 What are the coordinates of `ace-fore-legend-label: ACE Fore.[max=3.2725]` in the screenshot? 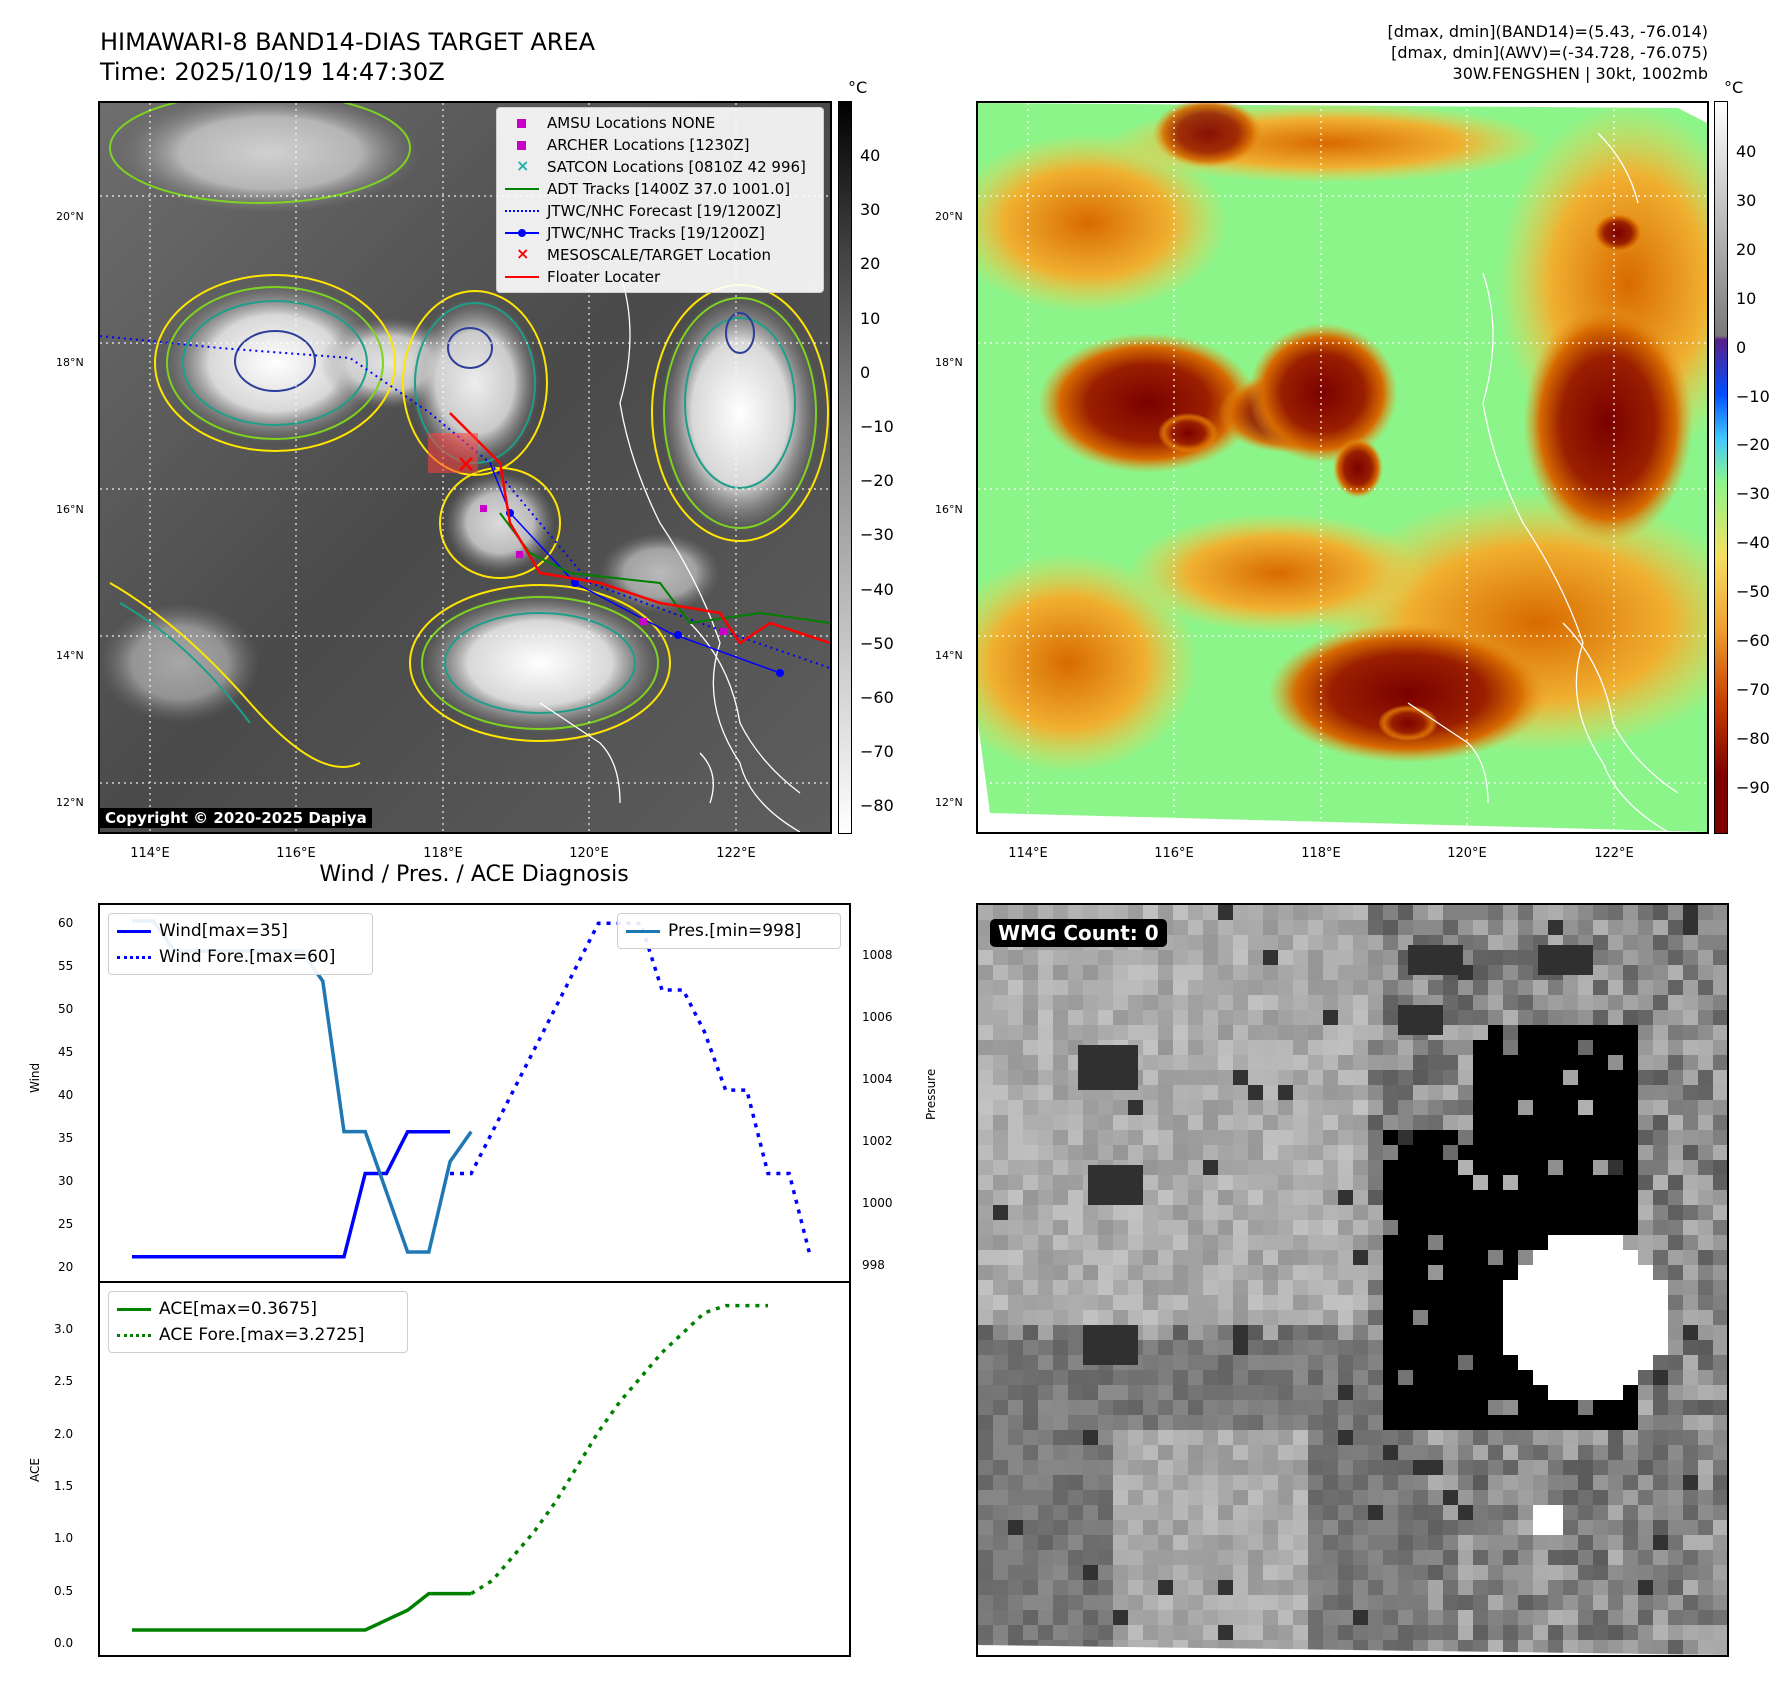 It's located at (262, 1335).